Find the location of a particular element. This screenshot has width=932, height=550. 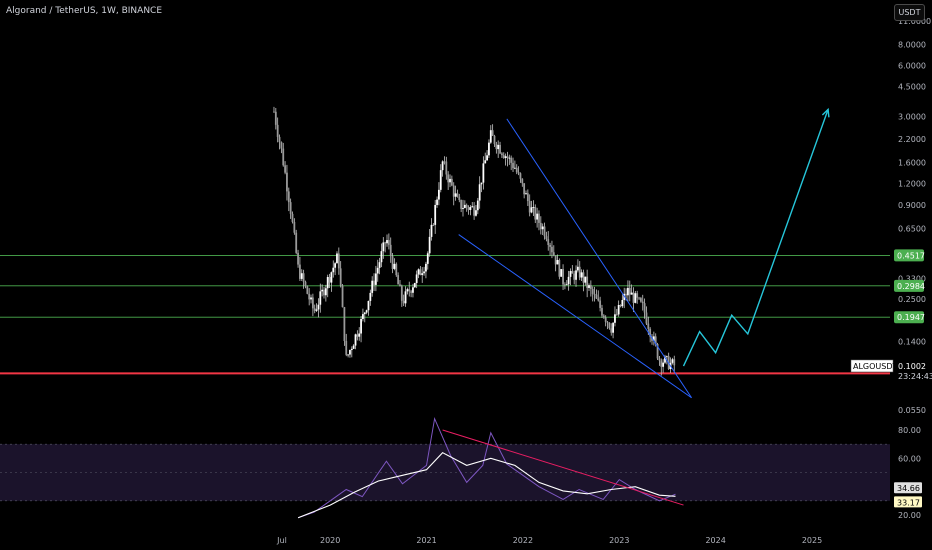

level-price-badge-label: 0.2984 is located at coordinates (911, 286).